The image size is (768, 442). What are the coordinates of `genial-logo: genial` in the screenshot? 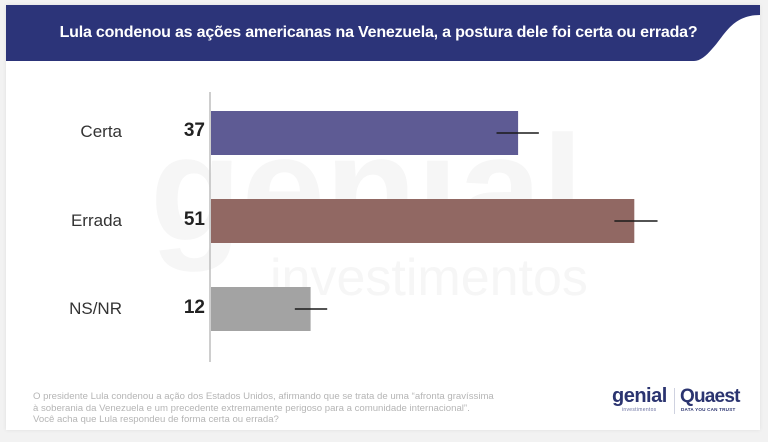 It's located at (639, 396).